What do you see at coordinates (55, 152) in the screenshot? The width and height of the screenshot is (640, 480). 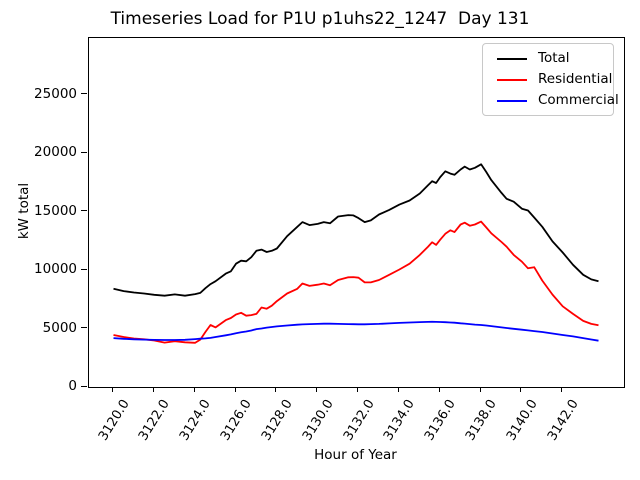 I see `y-tick-label: 20000` at bounding box center [55, 152].